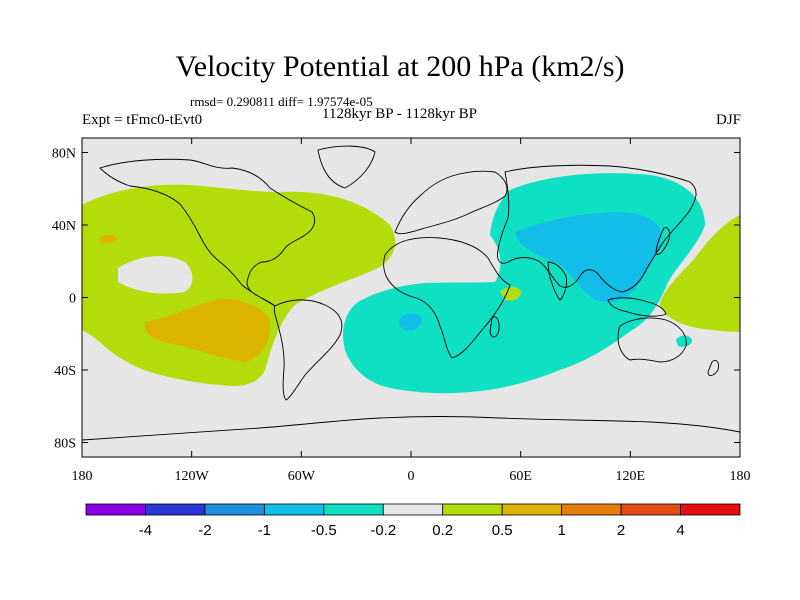  What do you see at coordinates (207, 330) in the screenshot?
I see `strong-positive-region-south-pacific` at bounding box center [207, 330].